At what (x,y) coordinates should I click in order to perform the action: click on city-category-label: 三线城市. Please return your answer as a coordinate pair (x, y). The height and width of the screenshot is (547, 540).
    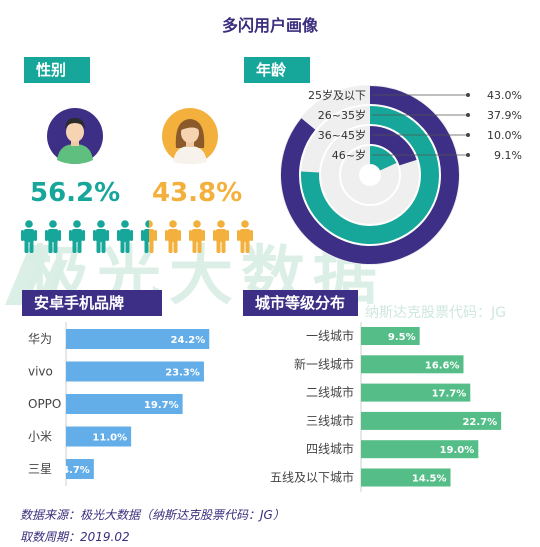
    Looking at the image, I should click on (330, 420).